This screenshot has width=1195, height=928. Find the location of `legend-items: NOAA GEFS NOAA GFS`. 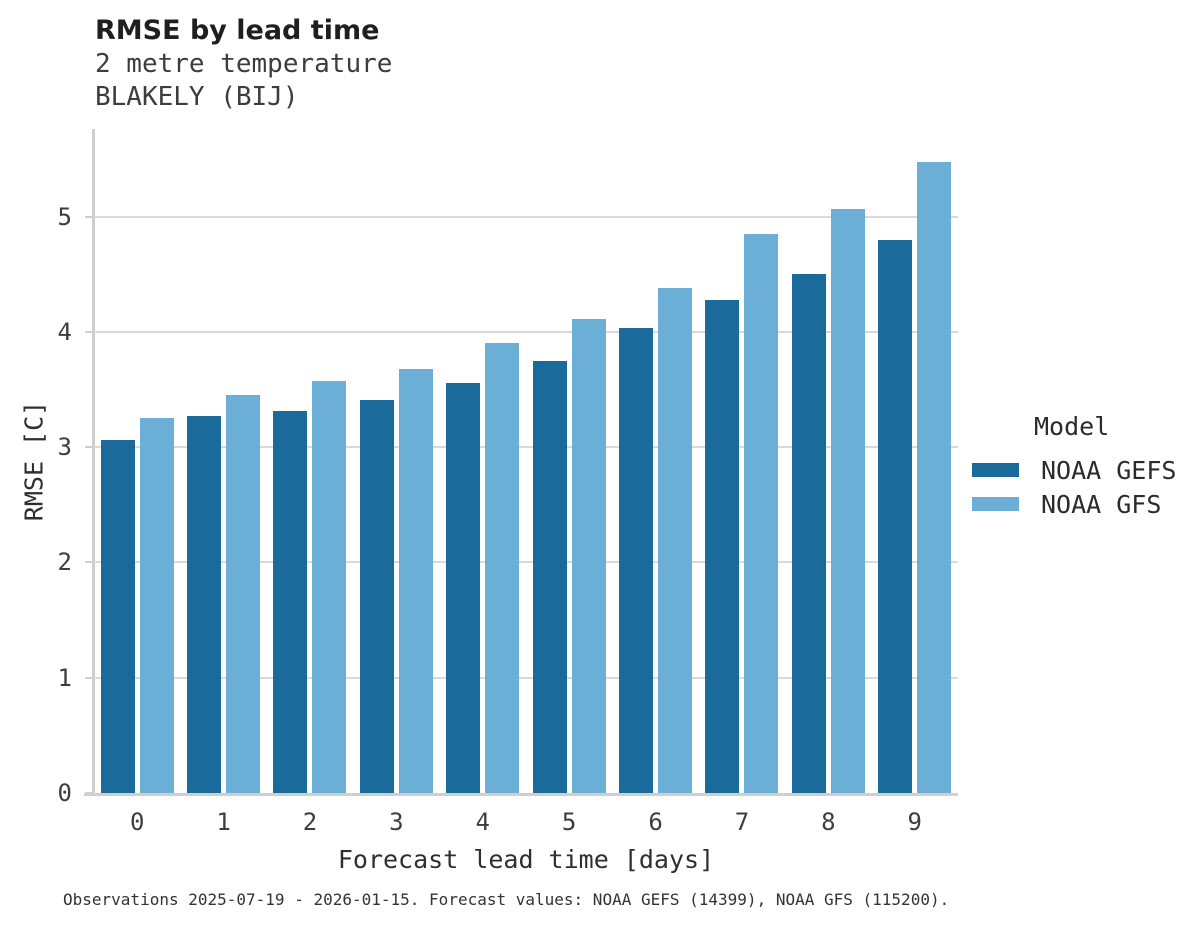

legend-items: NOAA GEFS NOAA GFS is located at coordinates (1074, 487).